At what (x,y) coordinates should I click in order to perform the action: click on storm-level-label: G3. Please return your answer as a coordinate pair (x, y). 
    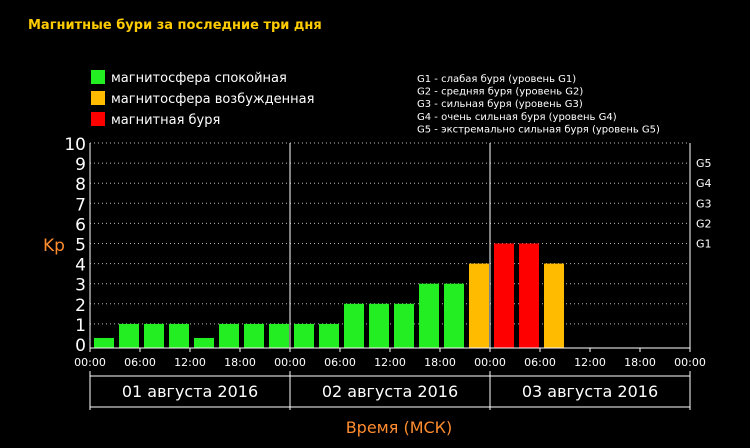
    Looking at the image, I should click on (704, 203).